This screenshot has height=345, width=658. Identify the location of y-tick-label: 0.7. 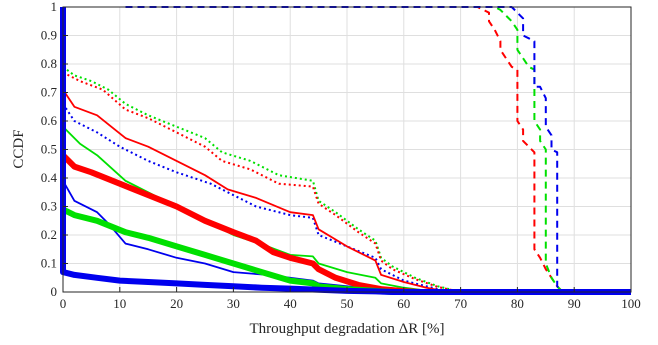
(49, 92).